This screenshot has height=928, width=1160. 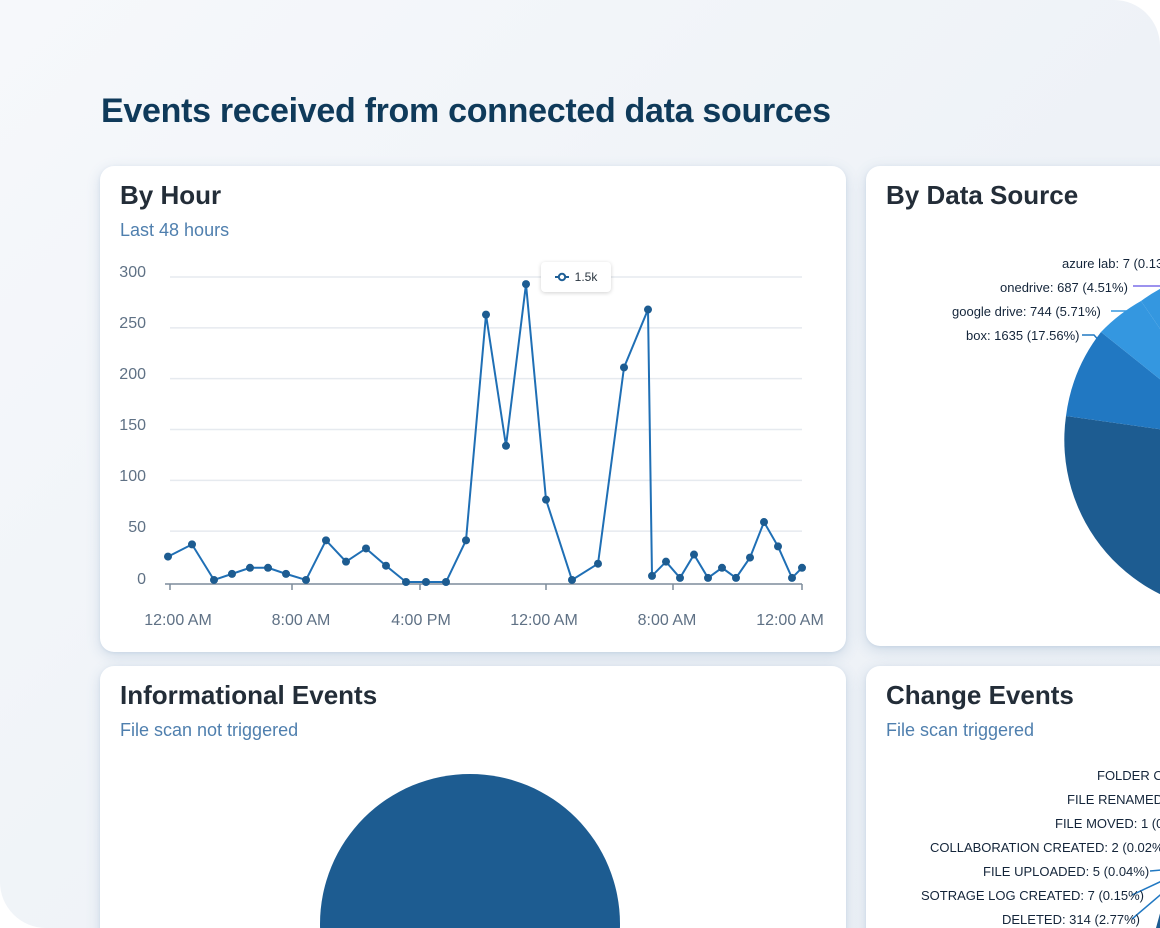 What do you see at coordinates (1064, 287) in the screenshot?
I see `pie-label-onedrive: onedrive: 687 (4.51%)` at bounding box center [1064, 287].